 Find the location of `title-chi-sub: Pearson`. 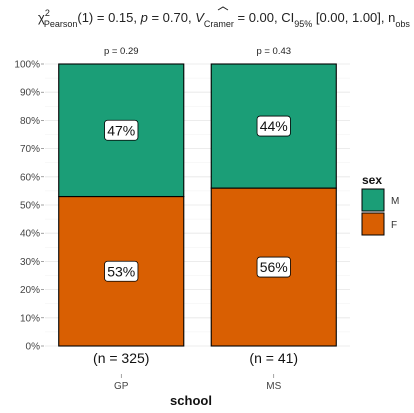

title-chi-sub: Pearson is located at coordinates (61, 24).